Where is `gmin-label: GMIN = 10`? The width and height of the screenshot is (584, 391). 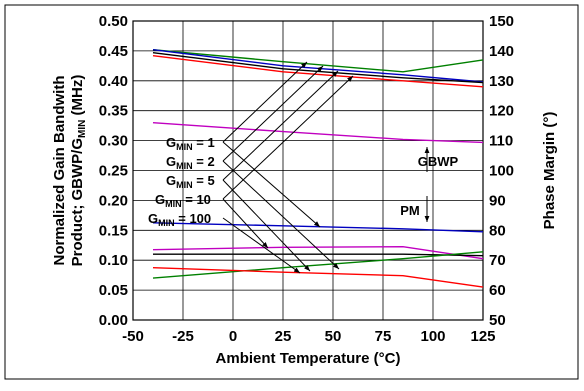
gmin-label: GMIN = 10 is located at coordinates (183, 200).